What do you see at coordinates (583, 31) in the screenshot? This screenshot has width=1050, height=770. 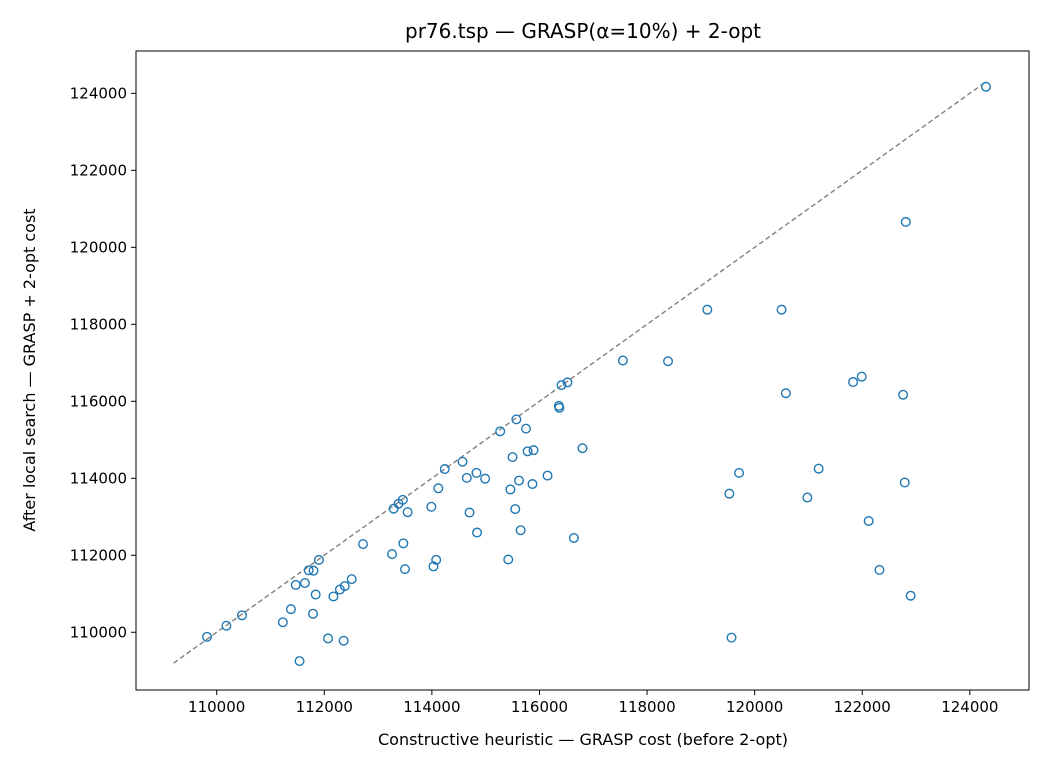 I see `chart-title: pr76.tsp — GRASP(α=10%) + 2-opt` at bounding box center [583, 31].